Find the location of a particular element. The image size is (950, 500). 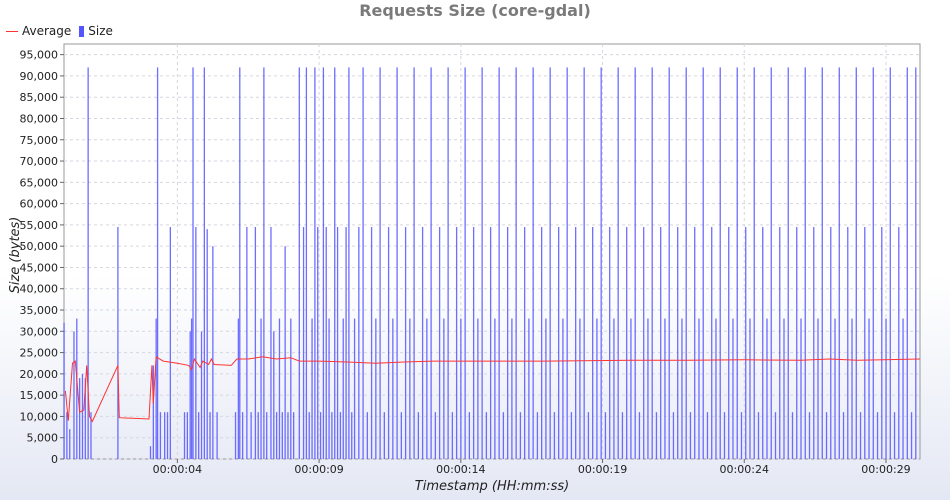

y-tick-label: 15,000 is located at coordinates (39, 395).